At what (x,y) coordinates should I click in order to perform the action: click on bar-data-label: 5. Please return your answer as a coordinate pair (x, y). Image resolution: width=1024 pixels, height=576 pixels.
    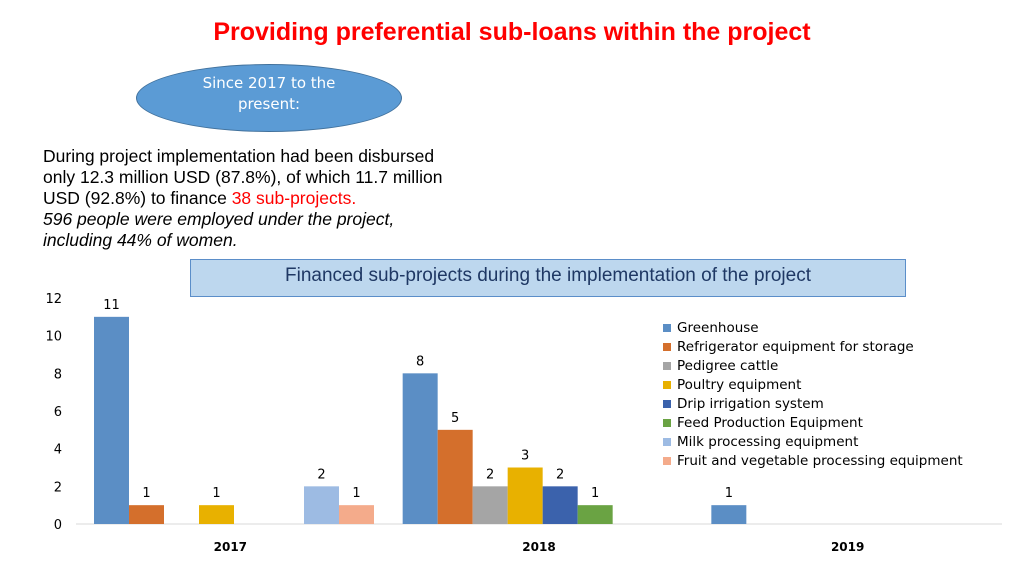
    Looking at the image, I should click on (455, 418).